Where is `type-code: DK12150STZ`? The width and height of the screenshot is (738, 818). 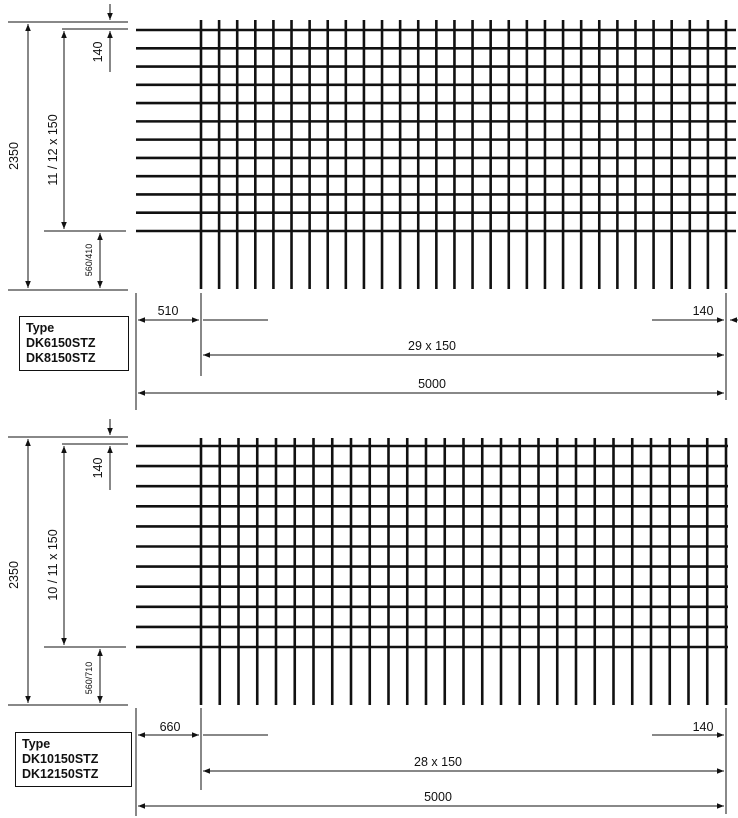
type-code: DK12150STZ is located at coordinates (60, 774).